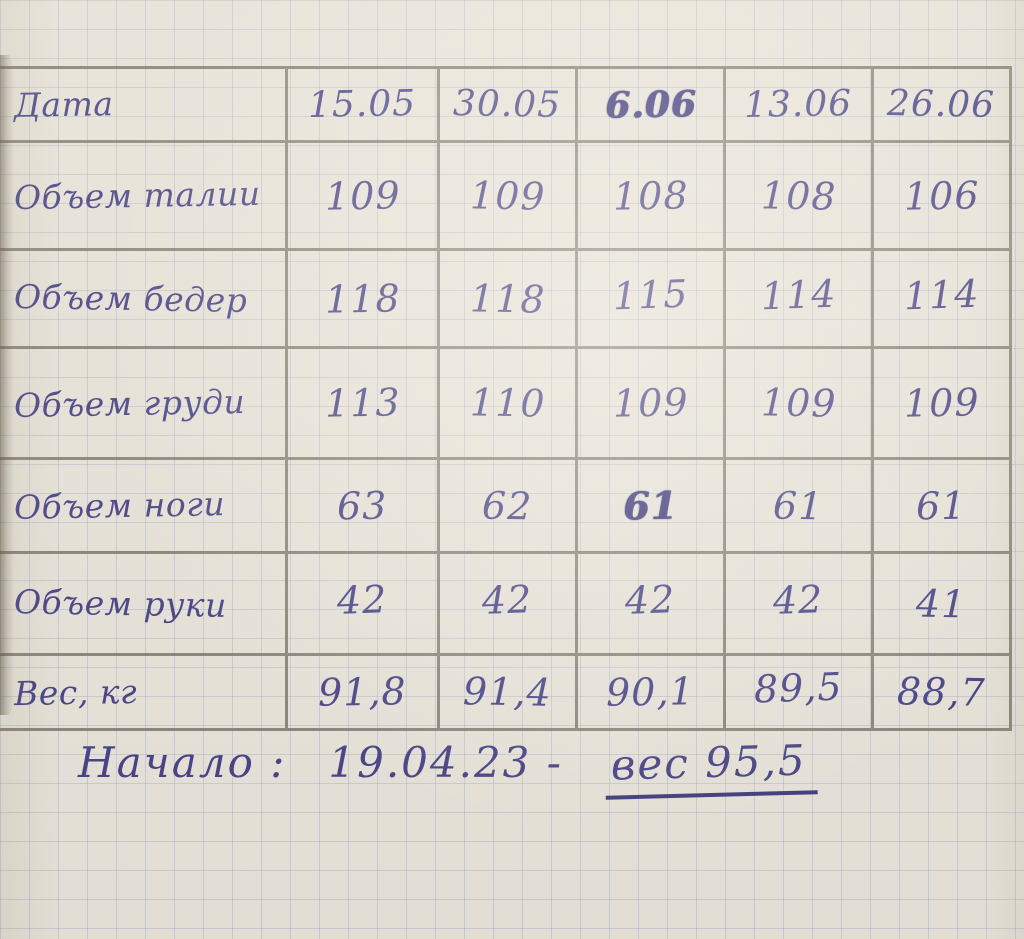 Image resolution: width=1024 pixels, height=939 pixels. I want to click on header-date-4: 13.06, so click(800, 106).